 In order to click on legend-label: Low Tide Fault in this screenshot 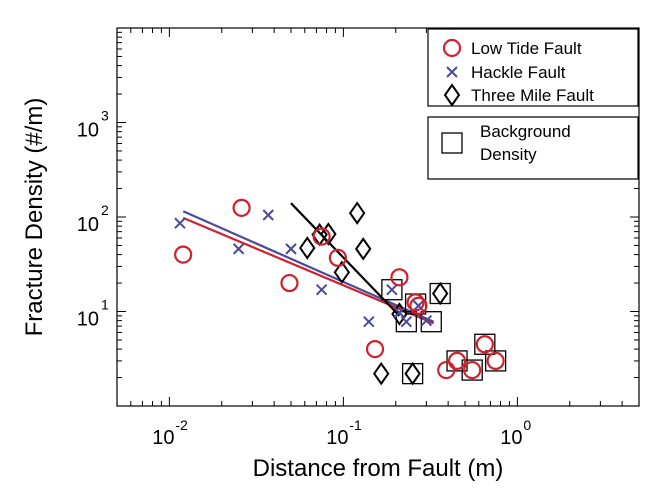, I will do `click(526, 48)`.